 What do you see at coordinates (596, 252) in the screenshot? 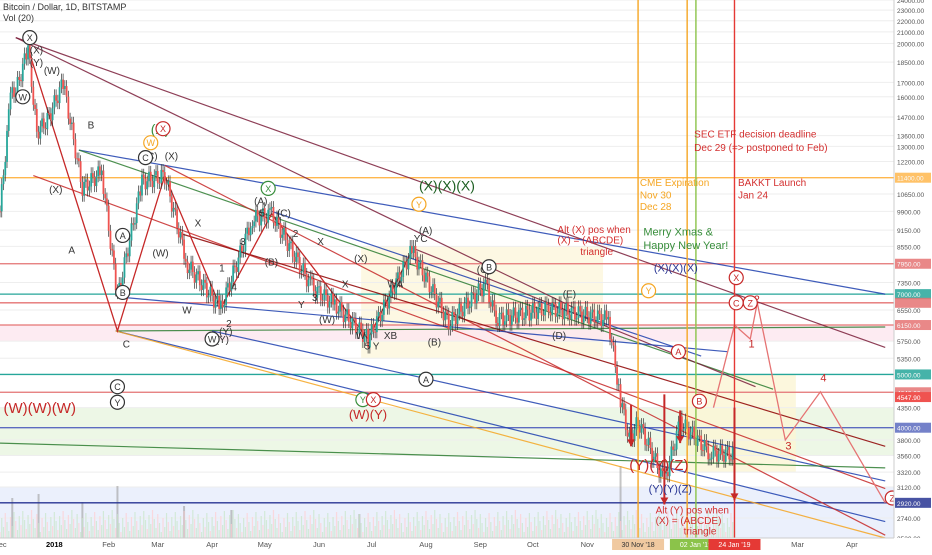
I see `annotation-9: triangle` at bounding box center [596, 252].